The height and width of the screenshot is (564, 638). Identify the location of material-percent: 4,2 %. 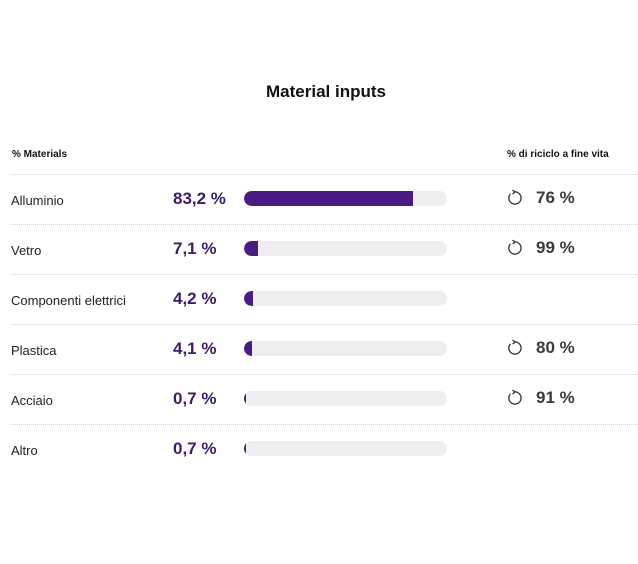
(195, 298).